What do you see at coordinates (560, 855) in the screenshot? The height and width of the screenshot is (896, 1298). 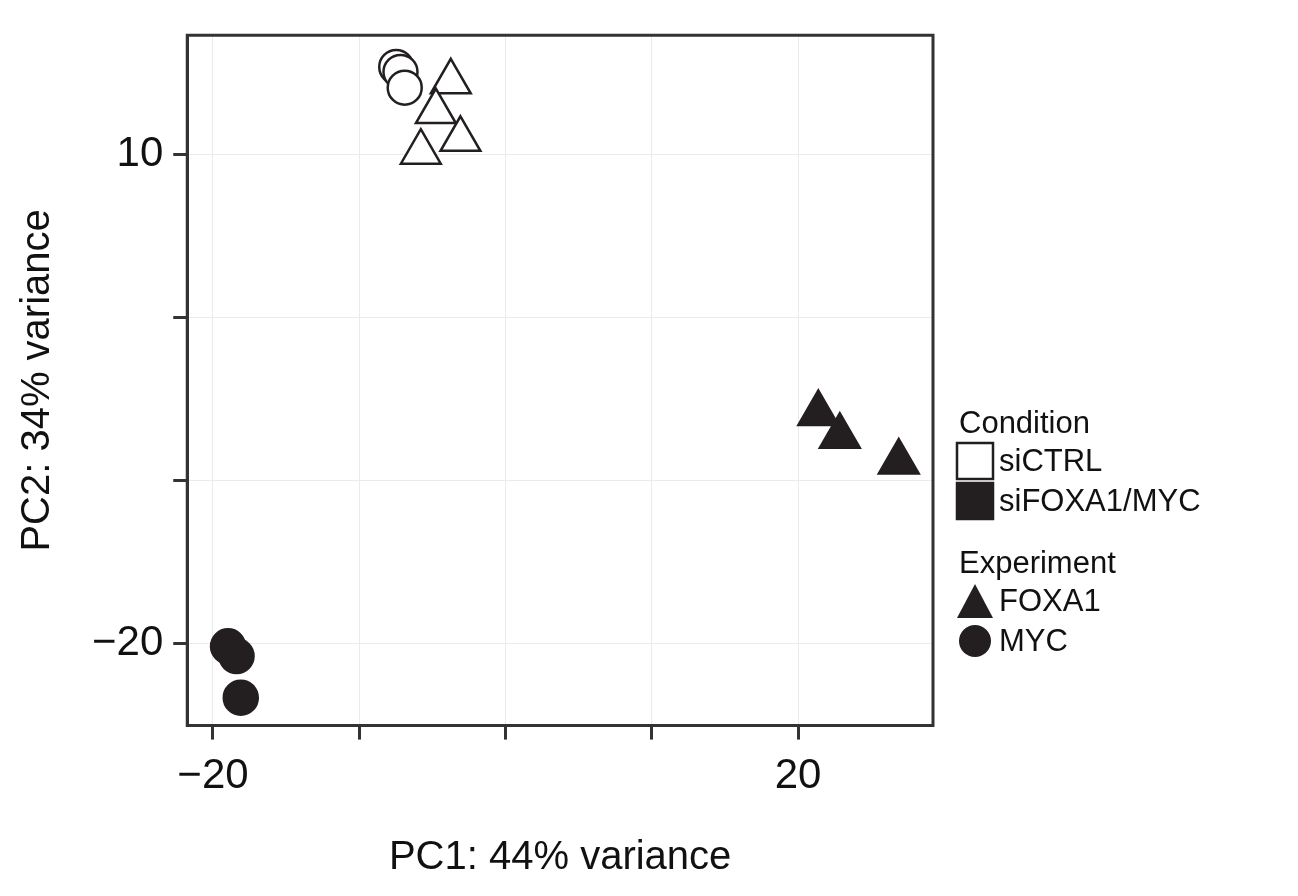 I see `x-axis-title: PC1: 44% variance` at bounding box center [560, 855].